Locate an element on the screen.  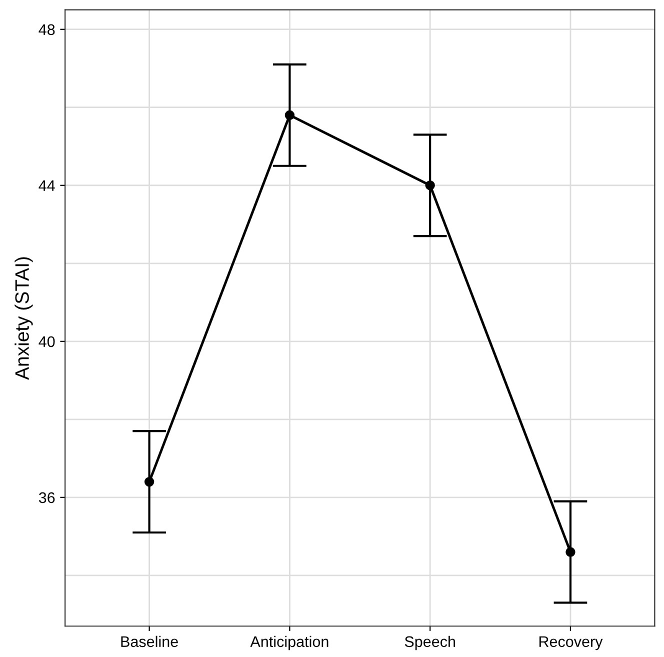
y-tick-label: 40 is located at coordinates (46, 342).